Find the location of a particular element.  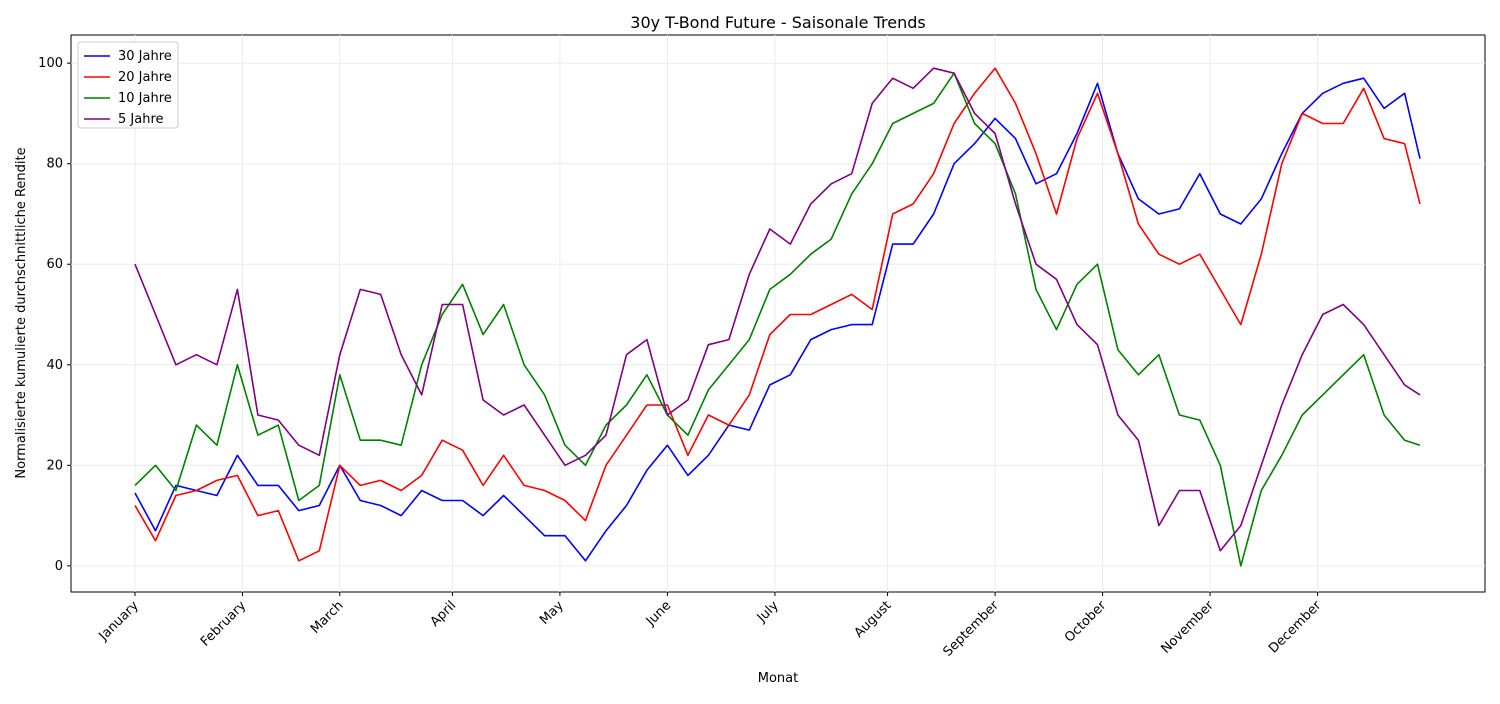

y-tick-label: 100 is located at coordinates (50, 63).